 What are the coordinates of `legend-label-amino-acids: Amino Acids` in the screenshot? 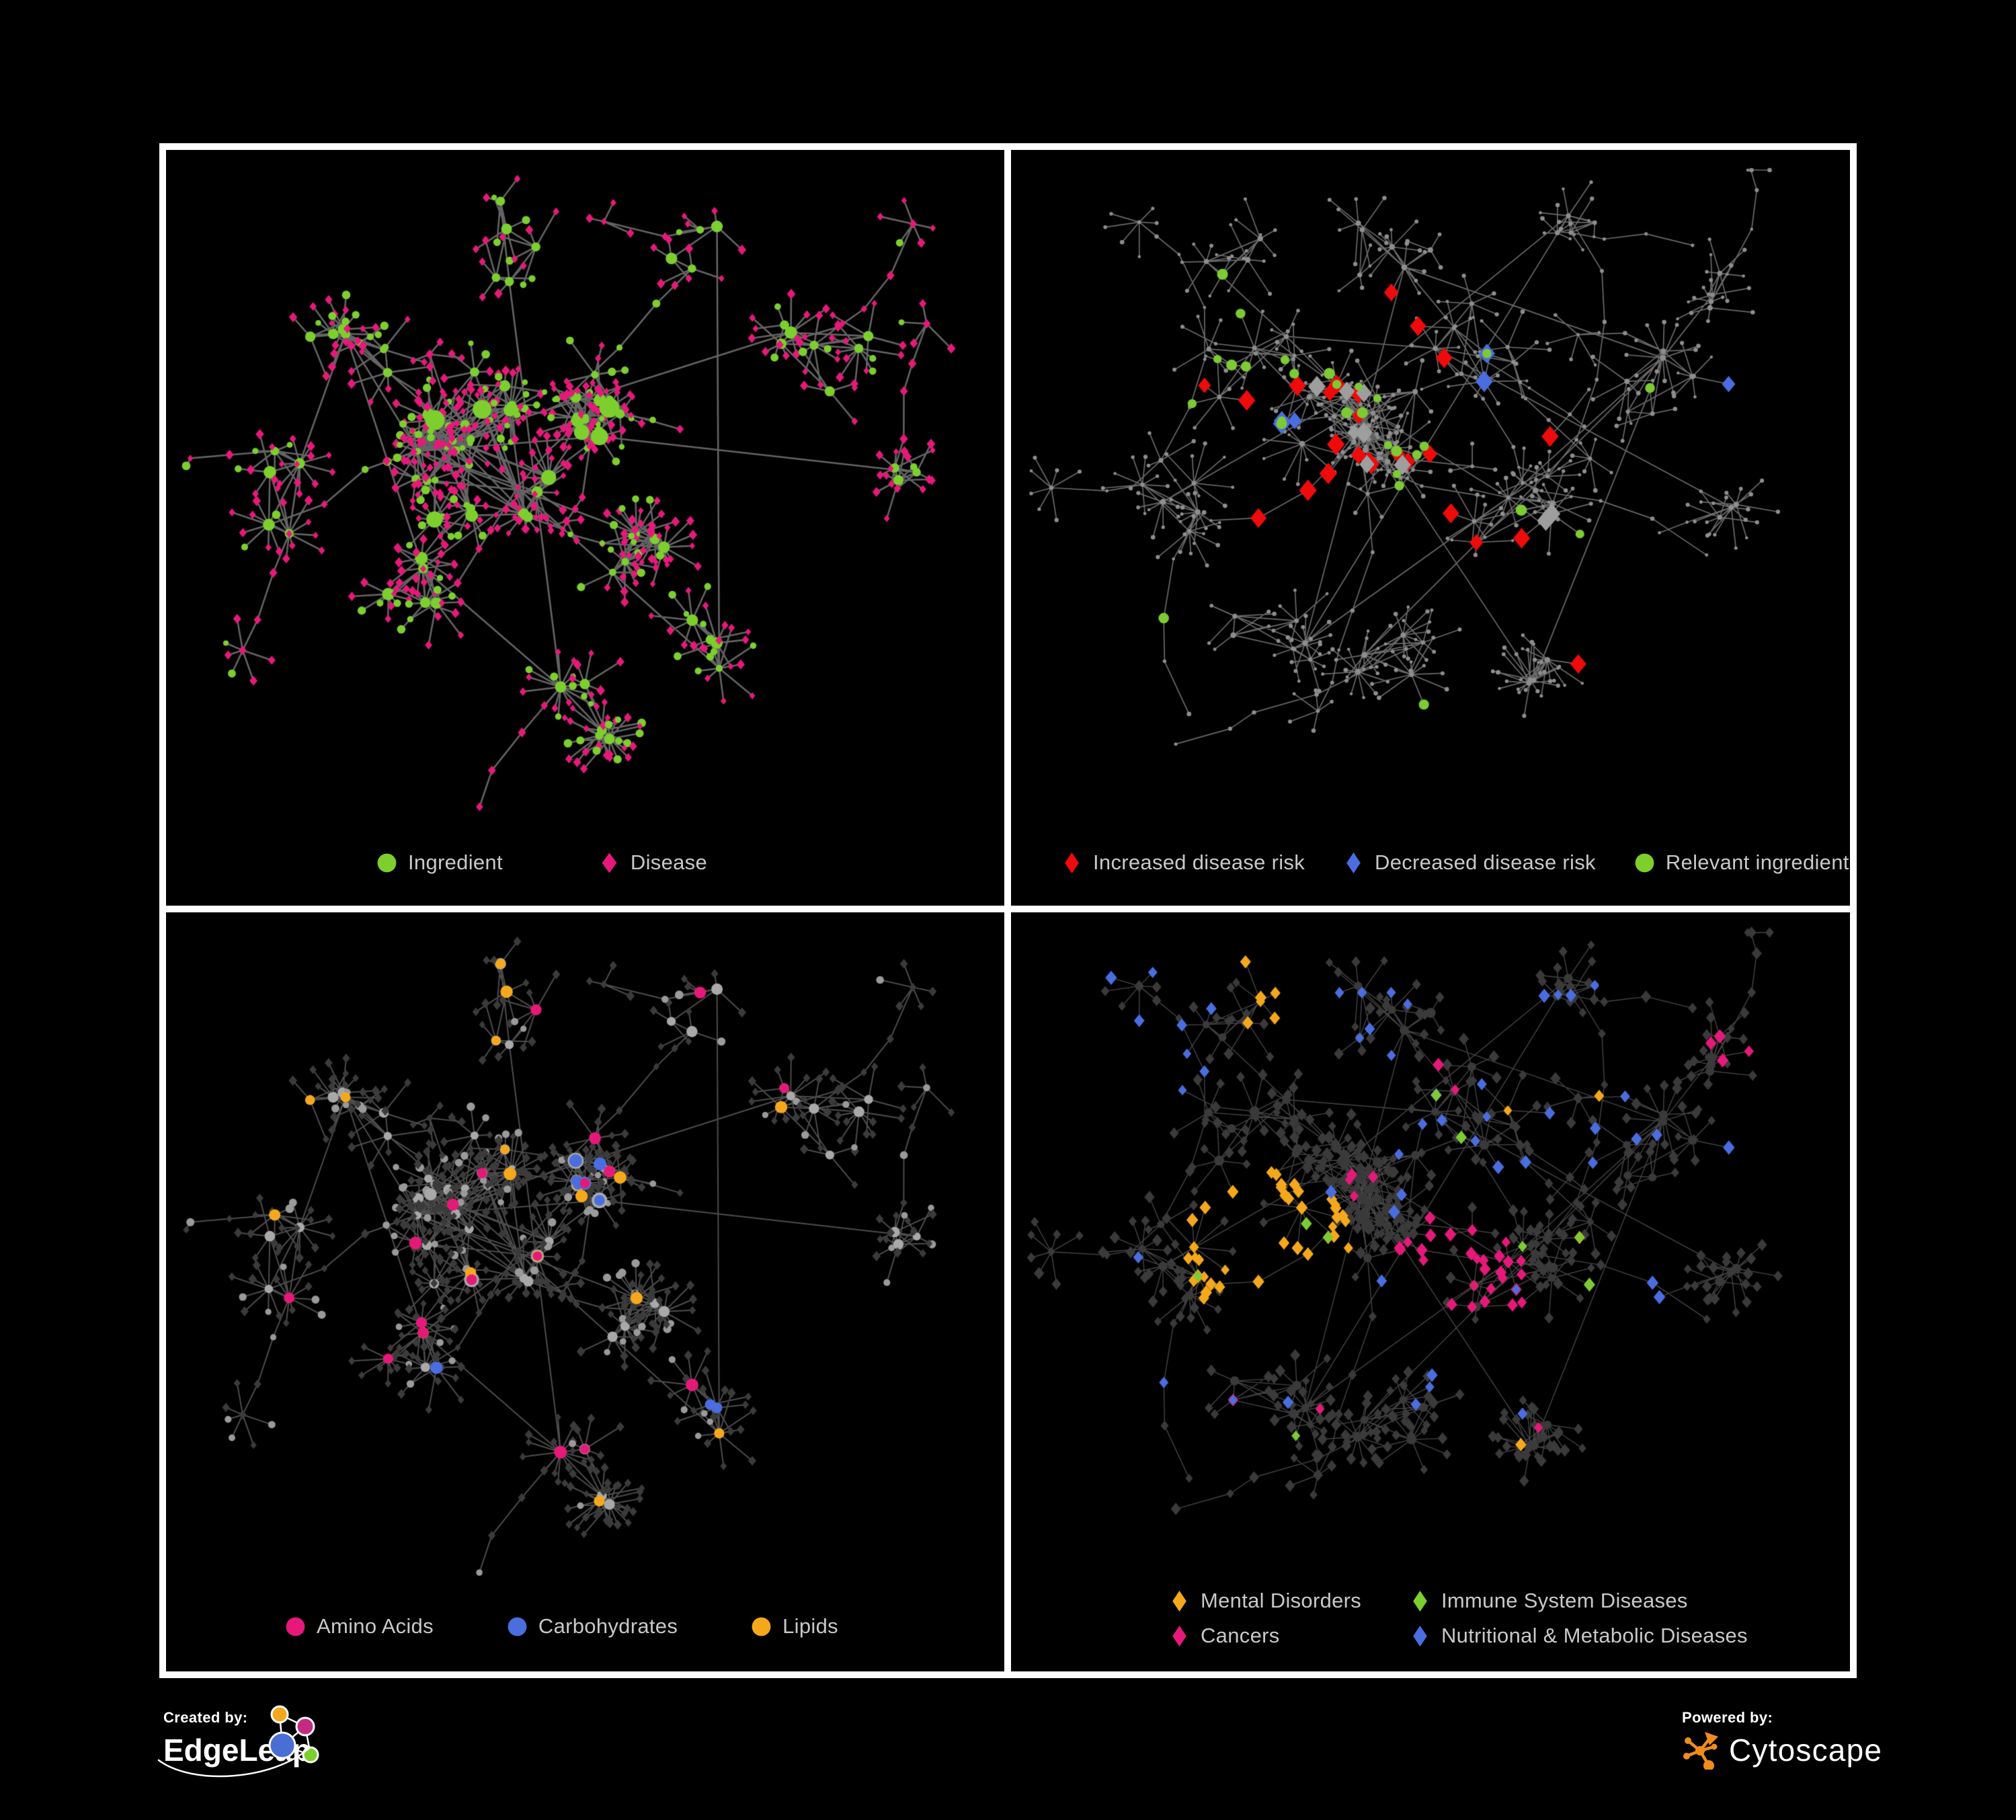 It's located at (375, 1626).